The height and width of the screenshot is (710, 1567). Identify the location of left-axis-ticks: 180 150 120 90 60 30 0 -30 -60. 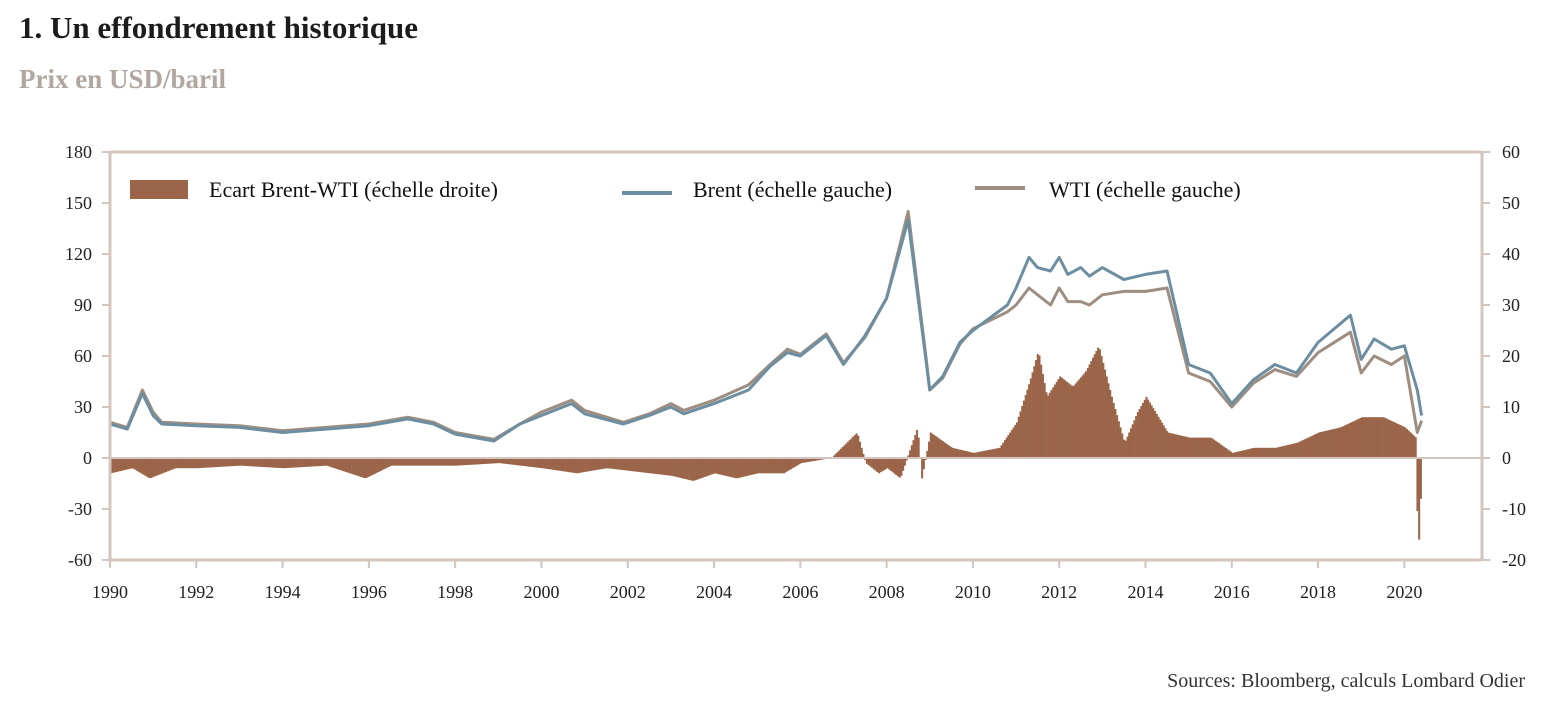
(87, 356).